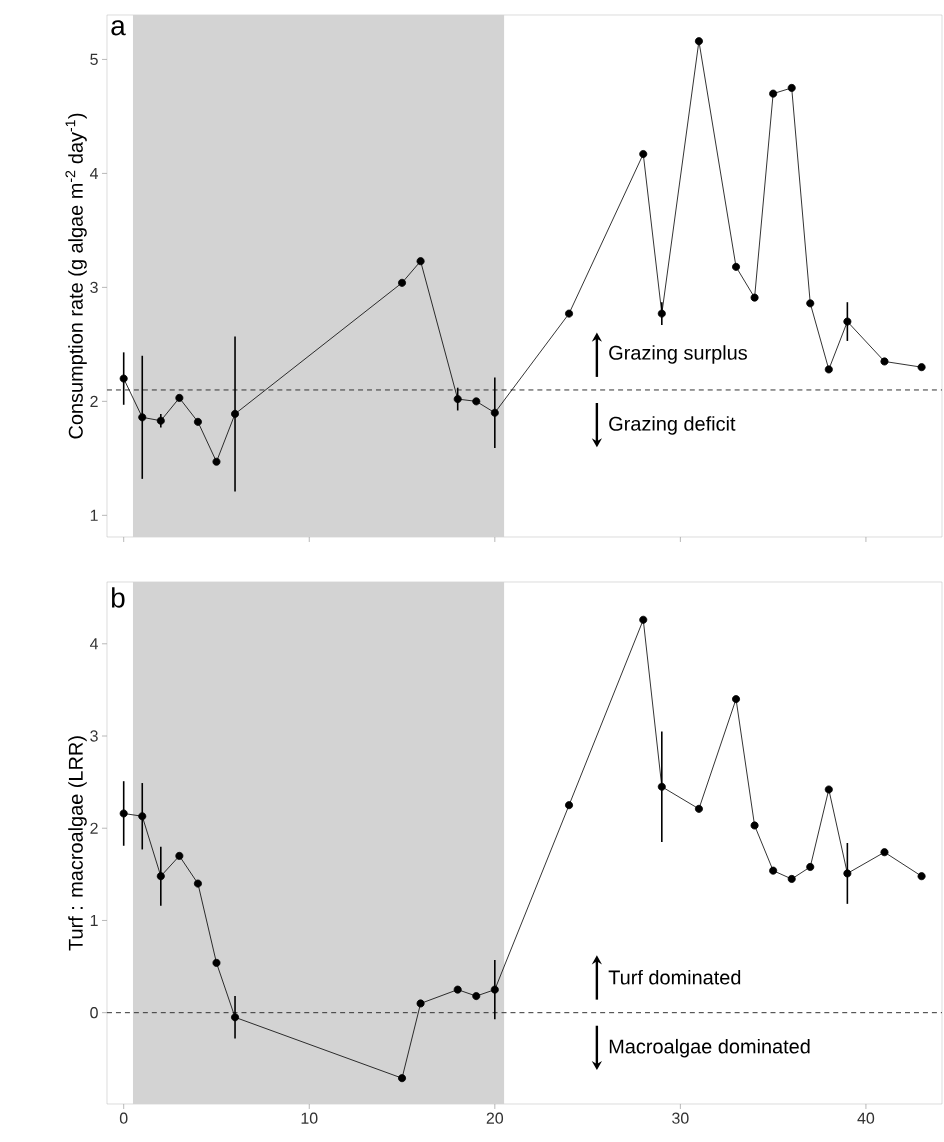 Image resolution: width=944 pixels, height=1142 pixels. Describe the element at coordinates (678, 354) in the screenshot. I see `annotation: Grazing surplus` at that location.